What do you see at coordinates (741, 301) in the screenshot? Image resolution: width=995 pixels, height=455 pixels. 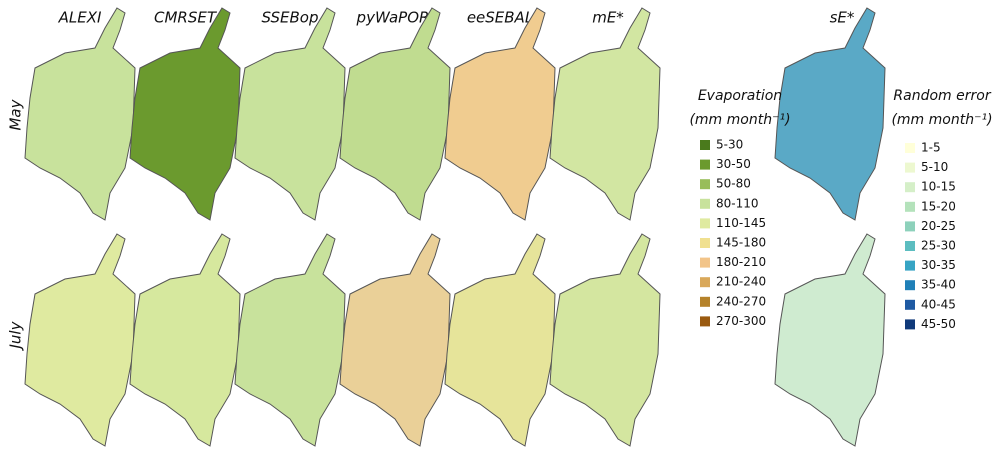 I see `legend-label: 240-270` at bounding box center [741, 301].